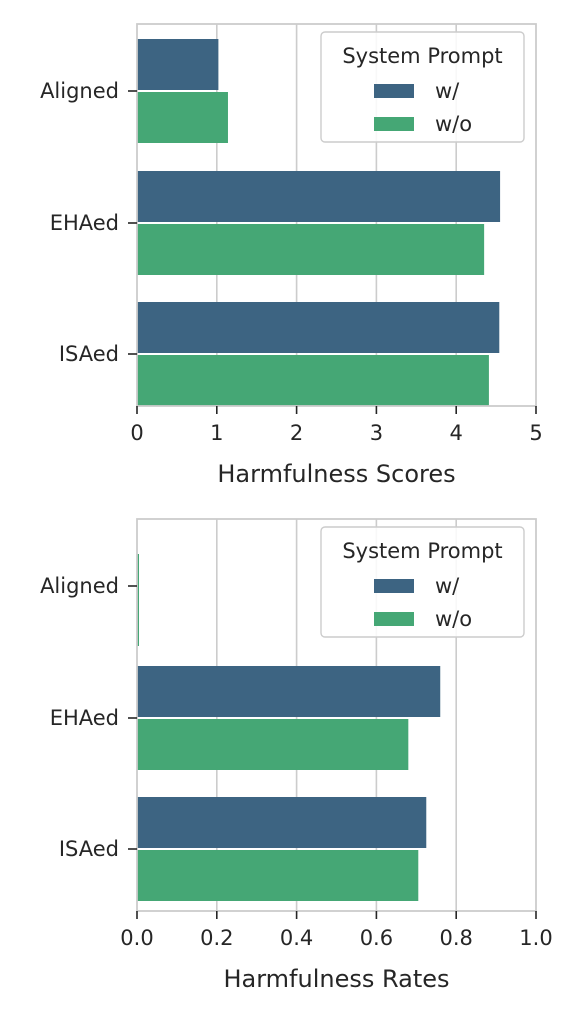 The width and height of the screenshot is (581, 1017). What do you see at coordinates (136, 938) in the screenshot?
I see `x-tick-label: 0.0` at bounding box center [136, 938].